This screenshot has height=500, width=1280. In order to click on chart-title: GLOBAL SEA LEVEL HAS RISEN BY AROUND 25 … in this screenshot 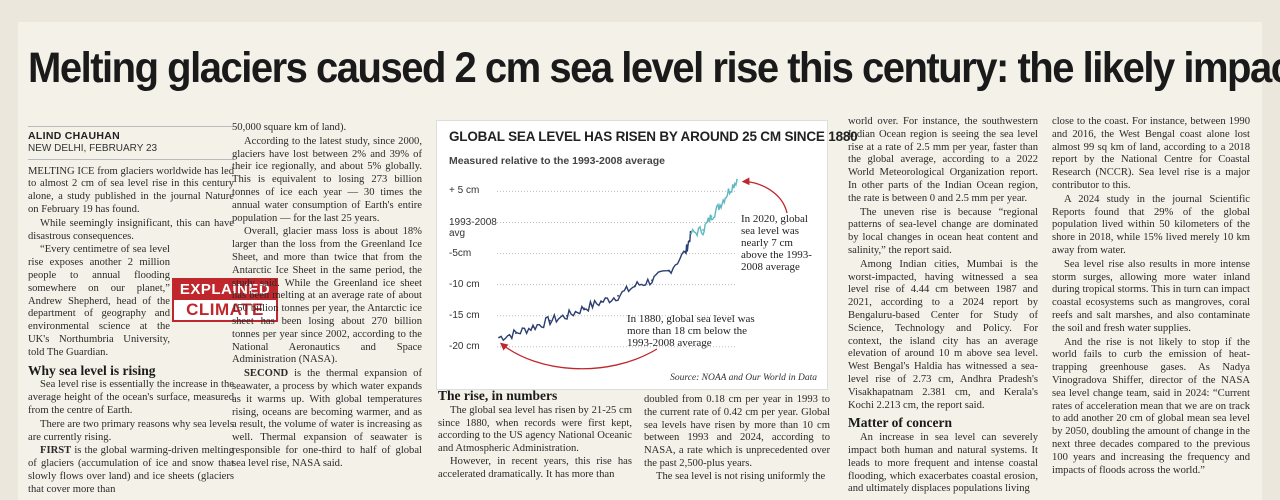, I will do `click(653, 136)`.